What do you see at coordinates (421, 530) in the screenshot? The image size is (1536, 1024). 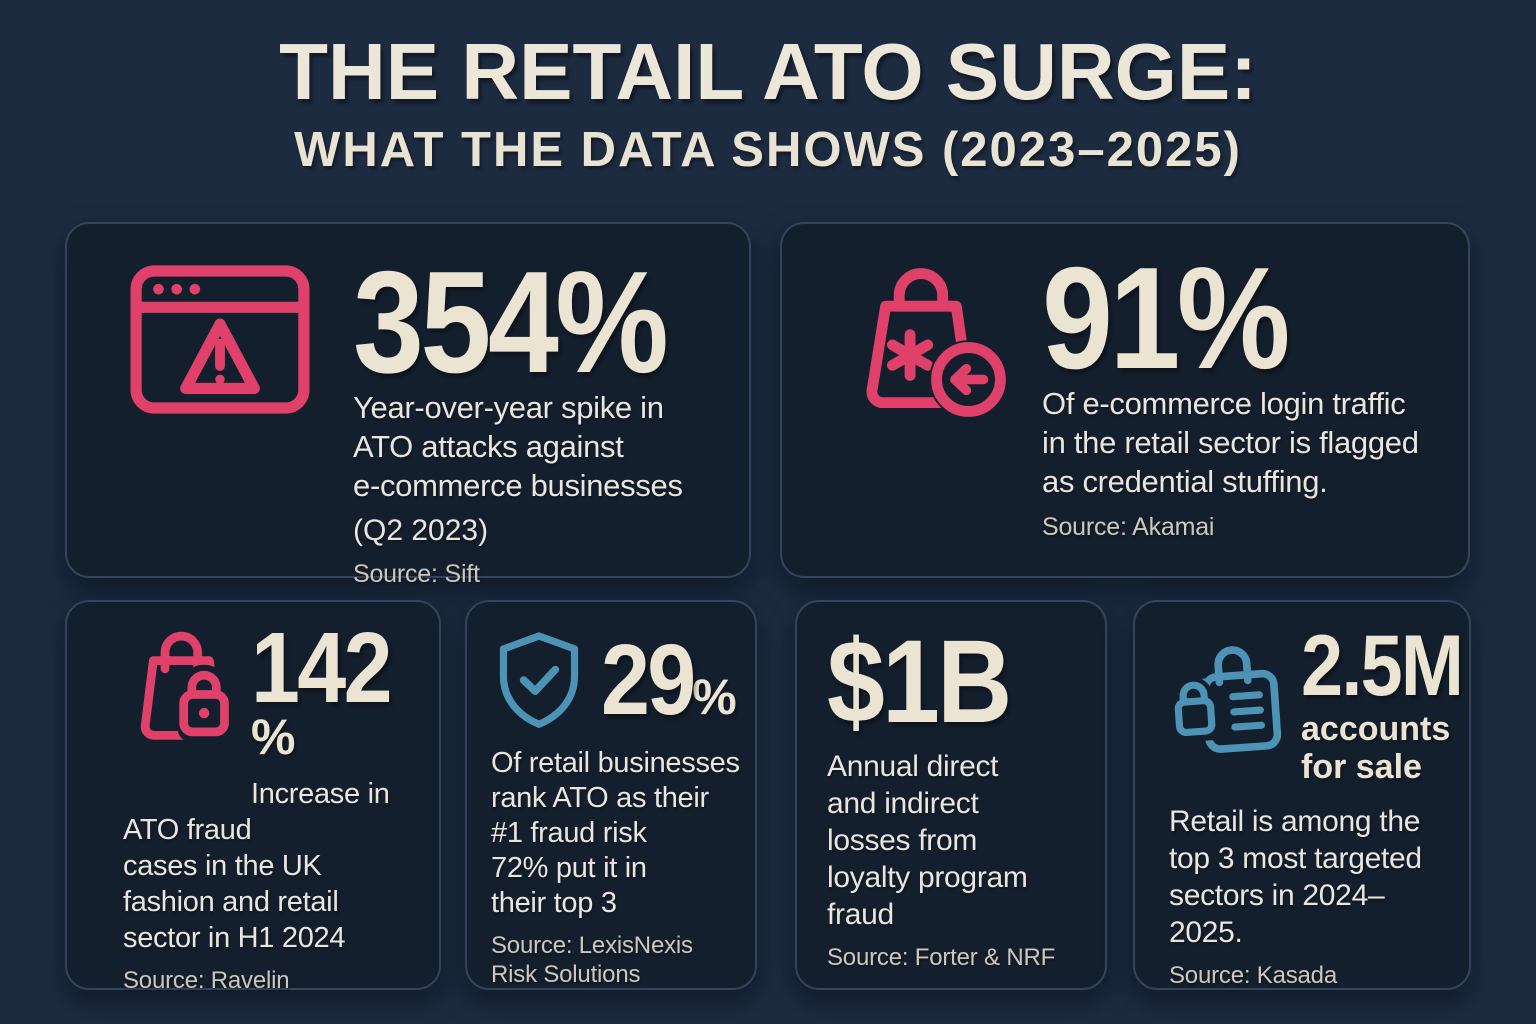 I see `stat-note: (Q2 2023)` at bounding box center [421, 530].